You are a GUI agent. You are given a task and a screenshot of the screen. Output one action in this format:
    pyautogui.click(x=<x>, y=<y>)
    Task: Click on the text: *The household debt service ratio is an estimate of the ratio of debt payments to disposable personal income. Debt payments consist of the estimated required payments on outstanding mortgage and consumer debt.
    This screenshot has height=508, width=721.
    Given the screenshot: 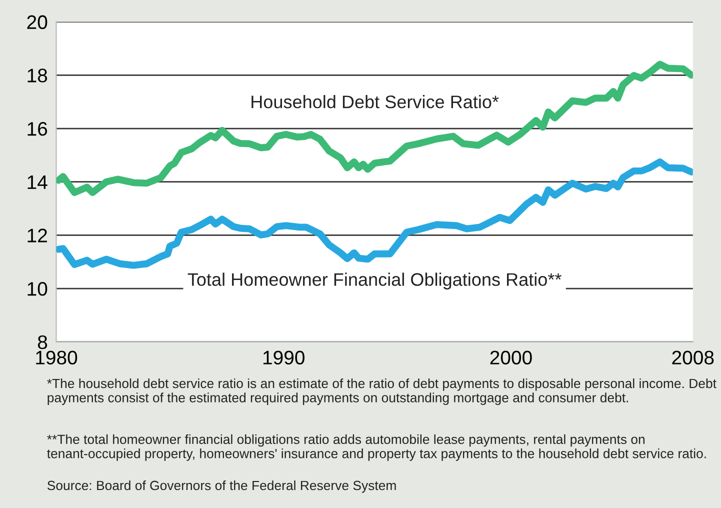 What is the action you would take?
    pyautogui.click(x=381, y=391)
    